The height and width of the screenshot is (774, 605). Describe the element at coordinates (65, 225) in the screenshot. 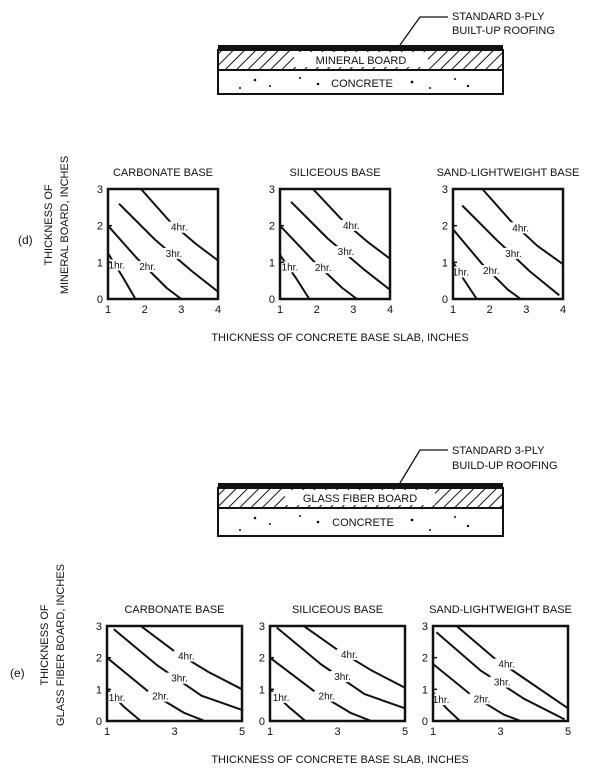

I see `y-axis-label-d-2: MINERAL BOARD, INCHES` at that location.